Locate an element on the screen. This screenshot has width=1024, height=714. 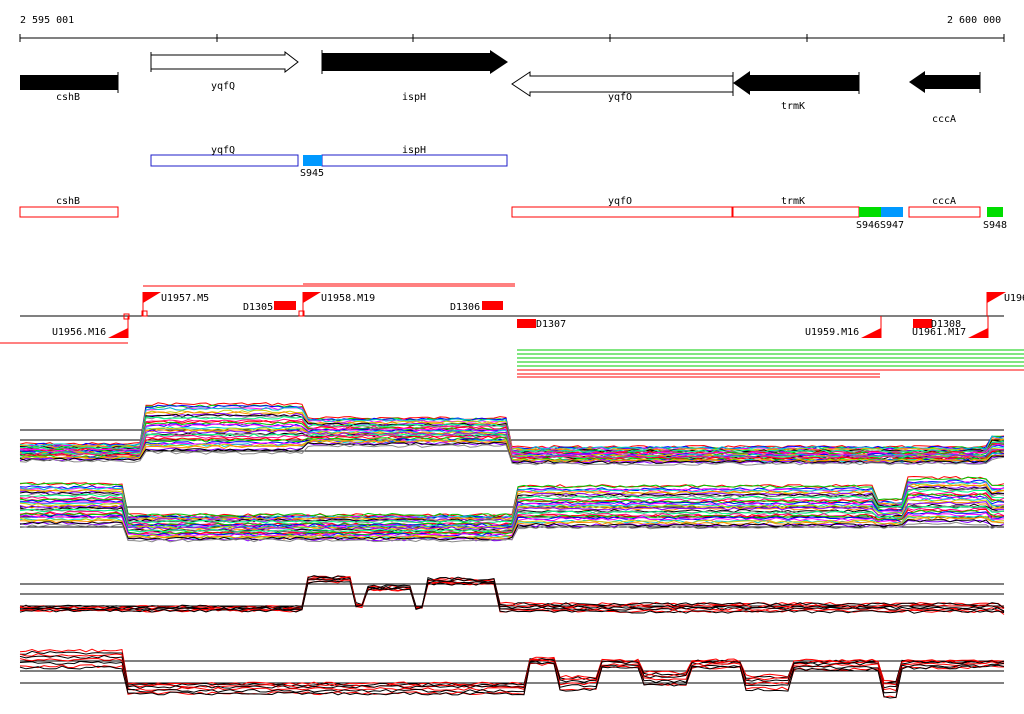
segment-label: yqfQ is located at coordinates (223, 150).